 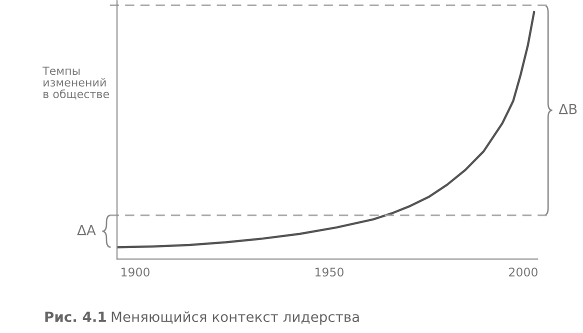 I want to click on text: ΔA, so click(x=86, y=230).